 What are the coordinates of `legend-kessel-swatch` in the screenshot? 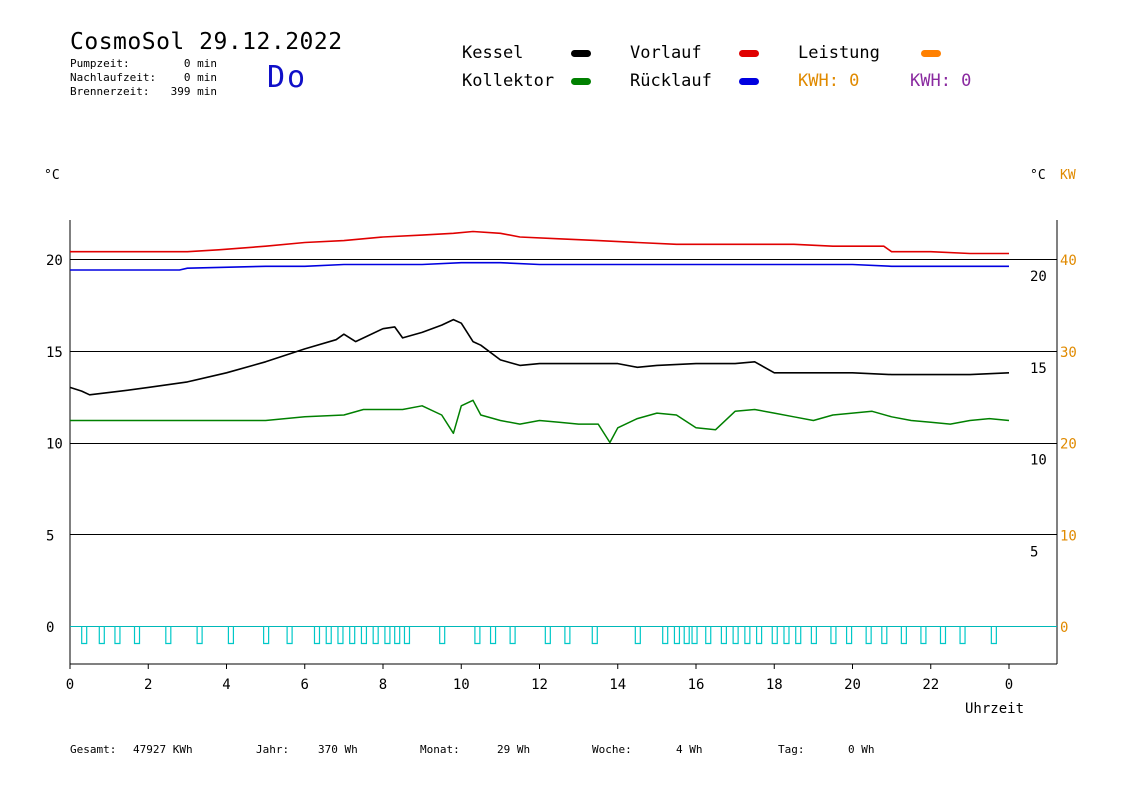 It's located at (581, 53).